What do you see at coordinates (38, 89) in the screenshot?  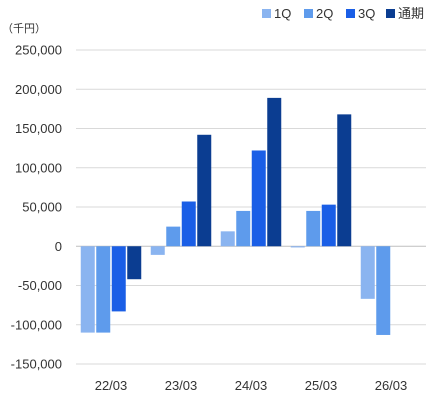 I see `y-tick-label: 200,000` at bounding box center [38, 89].